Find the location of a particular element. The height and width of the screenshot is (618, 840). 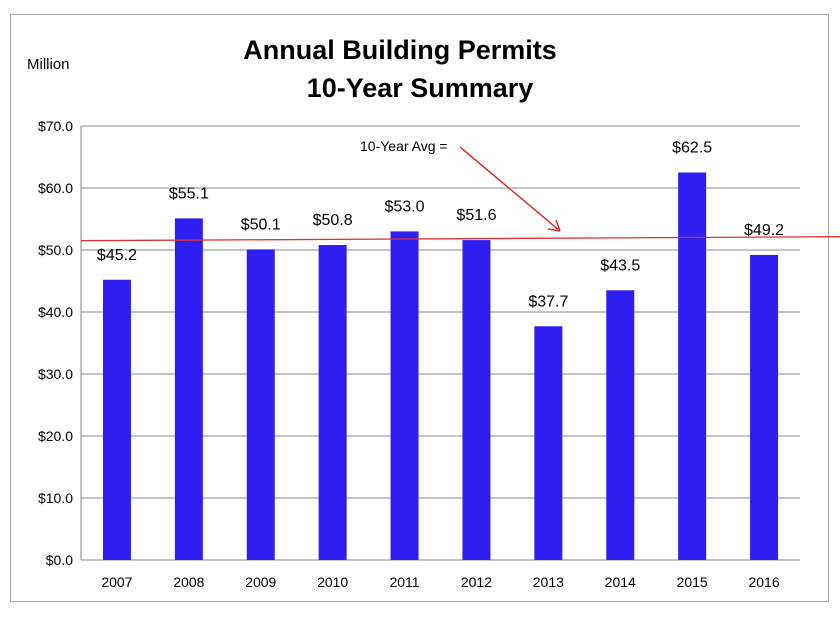

data-label: $50.1 is located at coordinates (261, 224).